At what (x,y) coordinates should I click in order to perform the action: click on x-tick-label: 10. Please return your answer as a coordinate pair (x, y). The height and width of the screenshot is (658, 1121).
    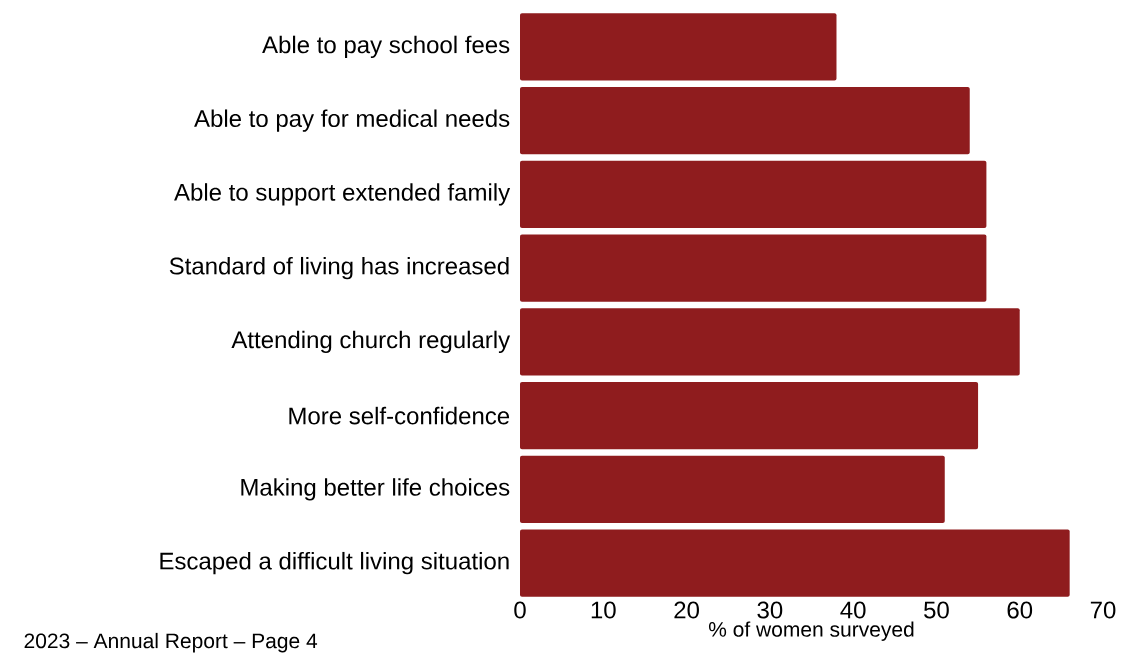
    Looking at the image, I should click on (603, 610).